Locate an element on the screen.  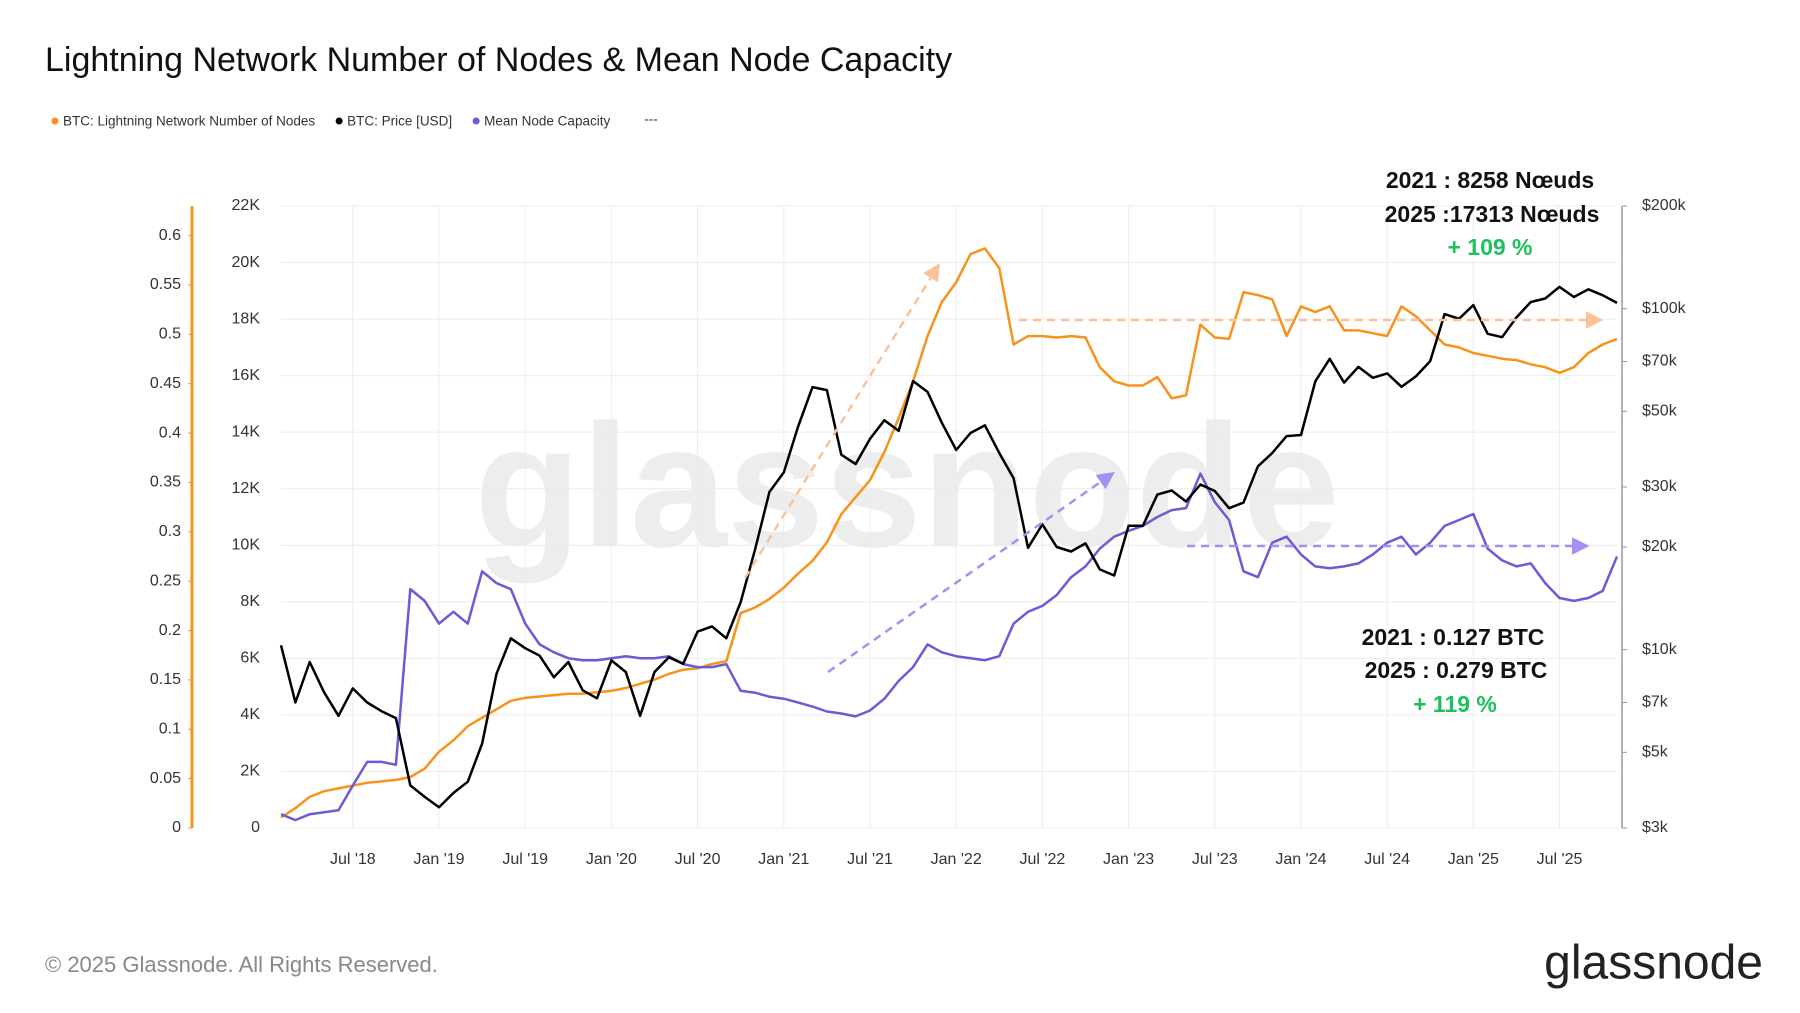
y2-tick-label: $200k is located at coordinates (1664, 205).